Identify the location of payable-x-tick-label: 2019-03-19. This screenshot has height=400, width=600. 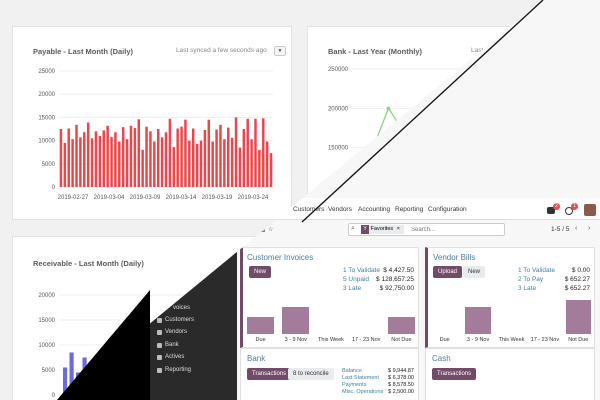
(217, 198).